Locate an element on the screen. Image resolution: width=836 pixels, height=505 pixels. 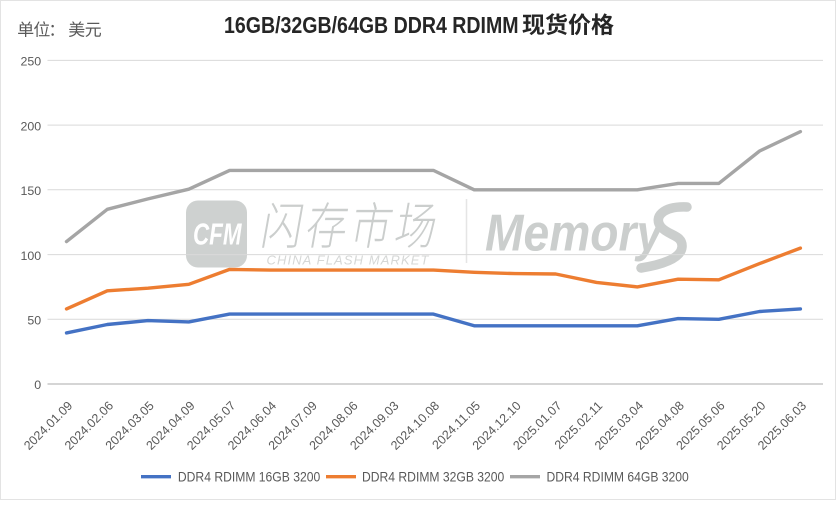
svg-text: 150 is located at coordinates (31, 191).